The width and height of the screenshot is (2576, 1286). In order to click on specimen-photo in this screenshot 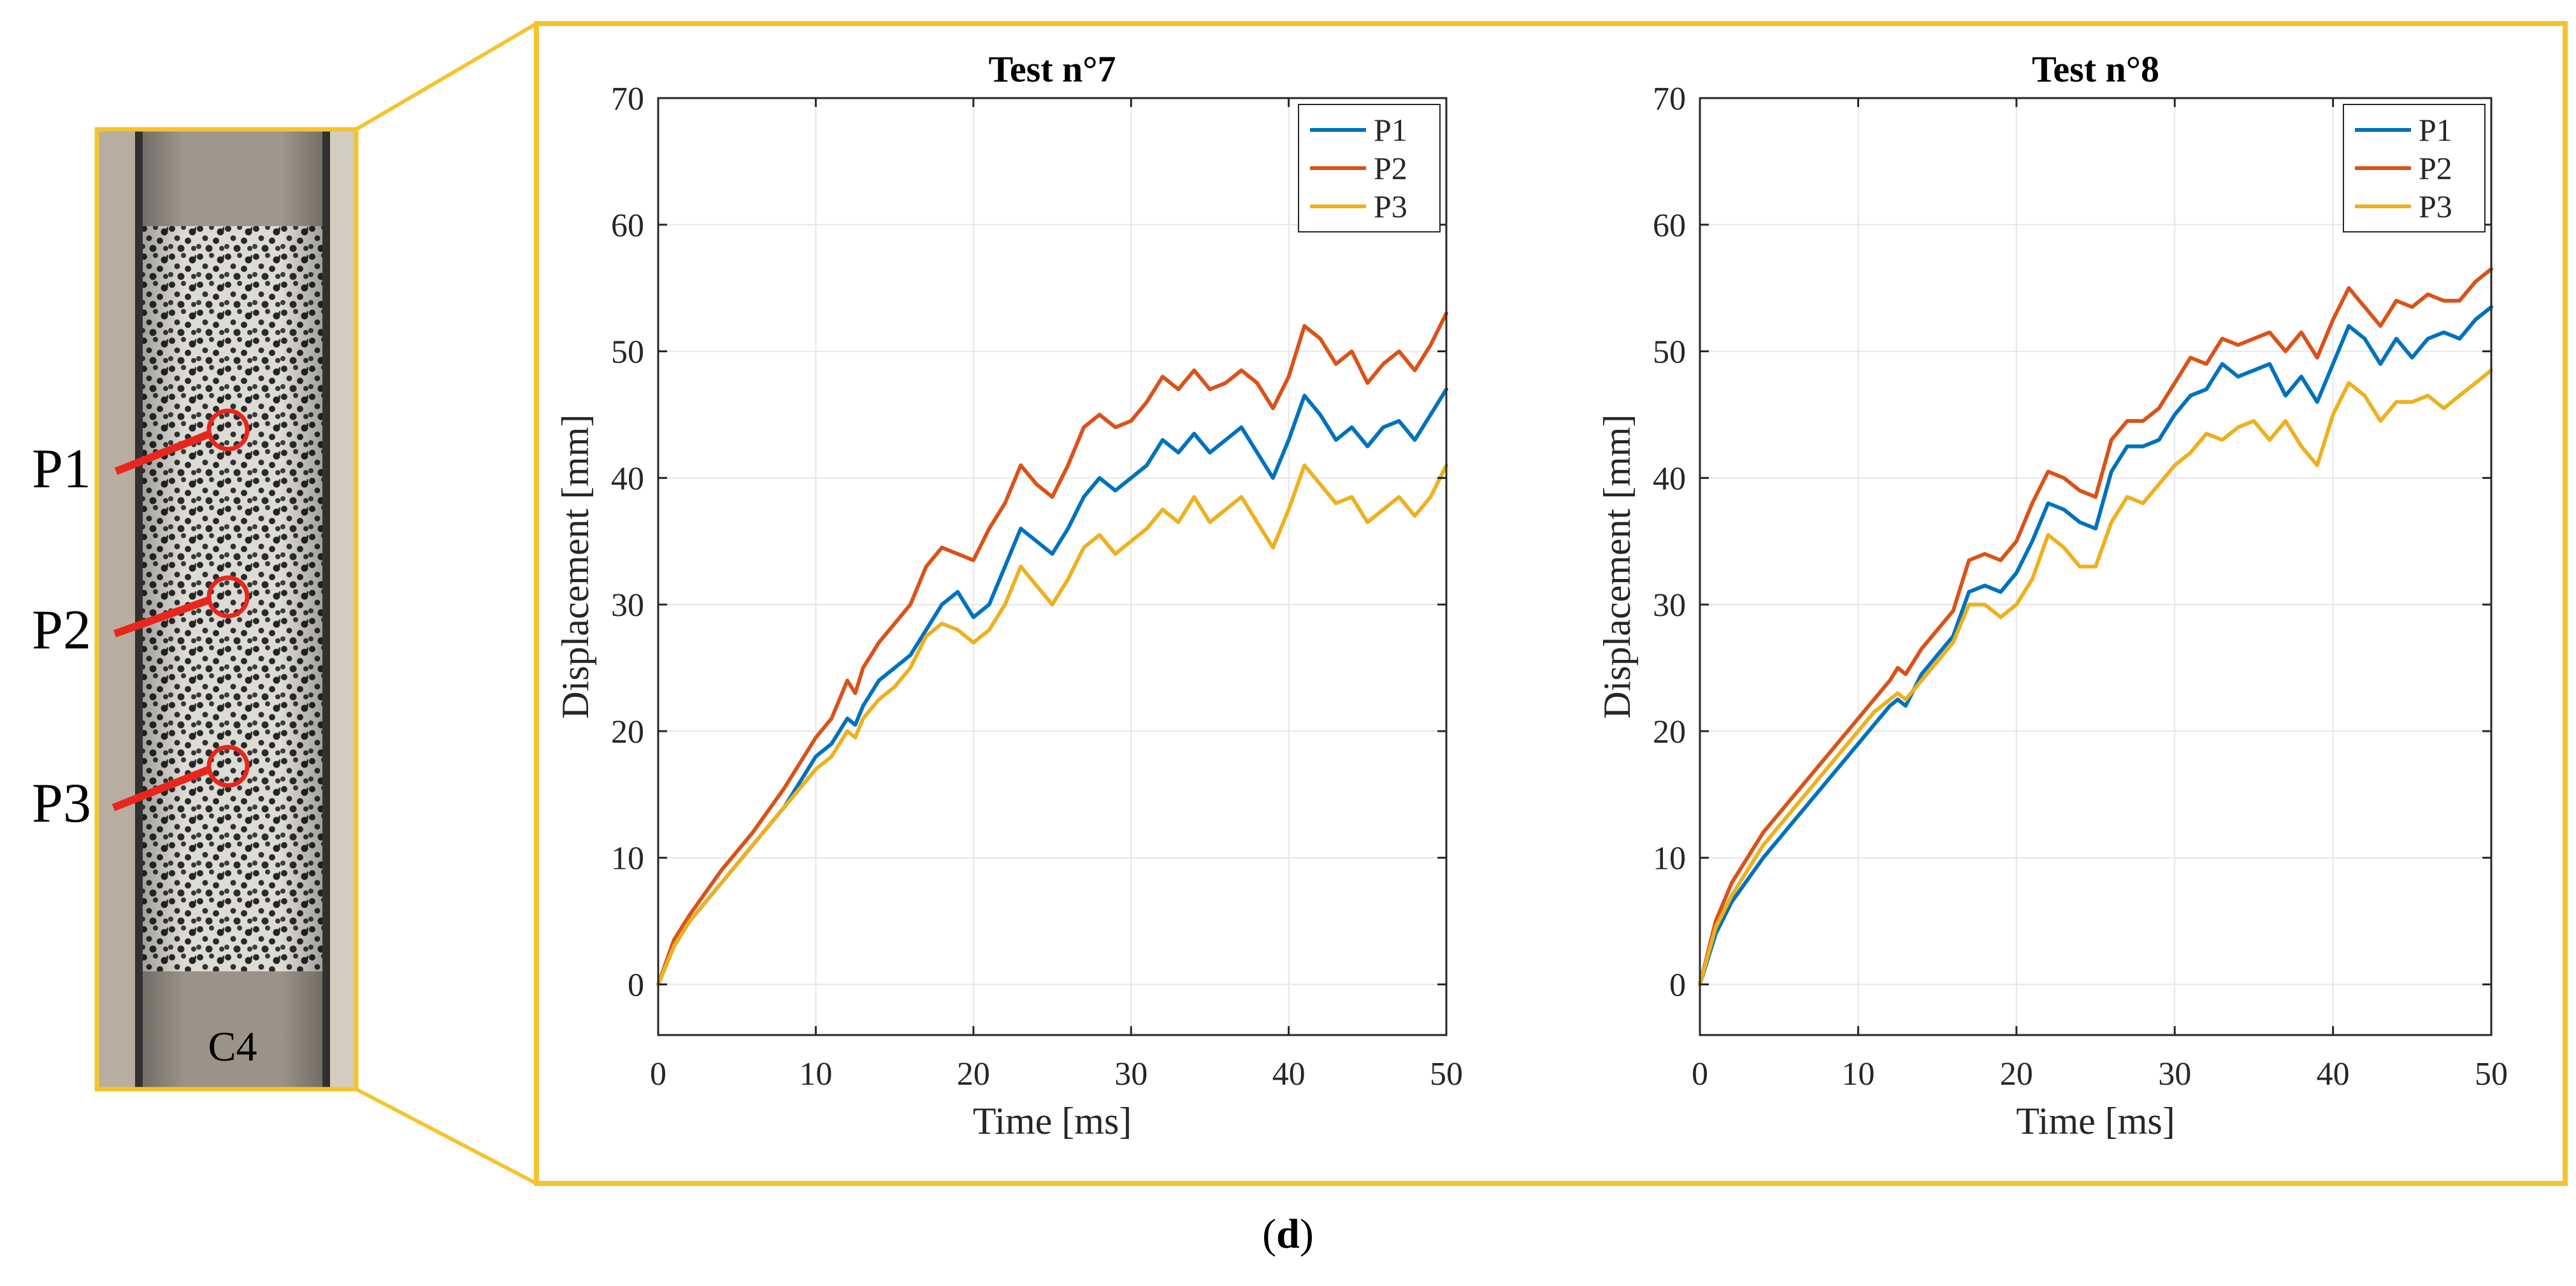, I will do `click(226, 609)`.